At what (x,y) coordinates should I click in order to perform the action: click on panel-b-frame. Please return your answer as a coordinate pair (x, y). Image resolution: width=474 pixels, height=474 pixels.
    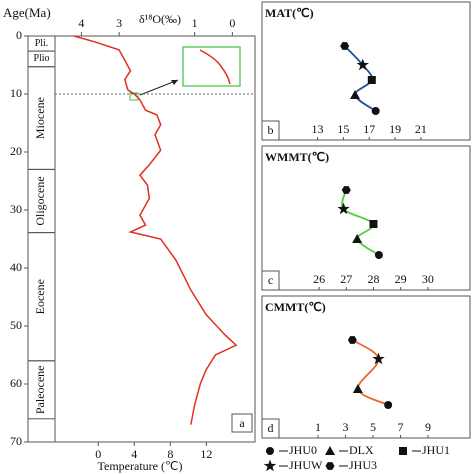
    Looking at the image, I should click on (366, 71).